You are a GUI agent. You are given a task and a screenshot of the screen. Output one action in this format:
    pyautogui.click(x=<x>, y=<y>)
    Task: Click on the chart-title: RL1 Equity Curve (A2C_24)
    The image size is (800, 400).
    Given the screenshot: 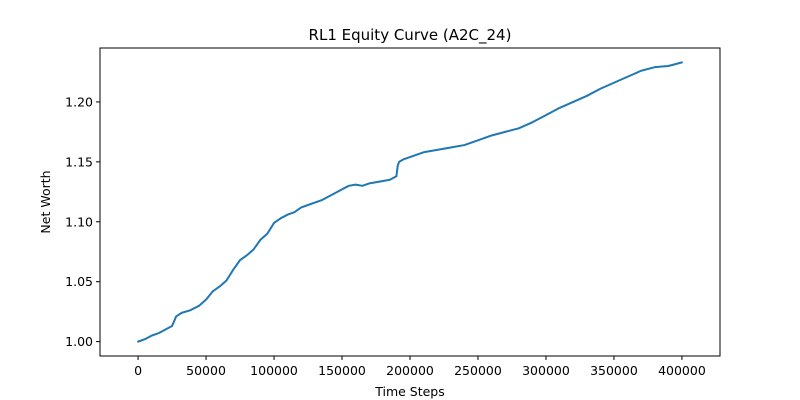 What is the action you would take?
    pyautogui.click(x=410, y=35)
    